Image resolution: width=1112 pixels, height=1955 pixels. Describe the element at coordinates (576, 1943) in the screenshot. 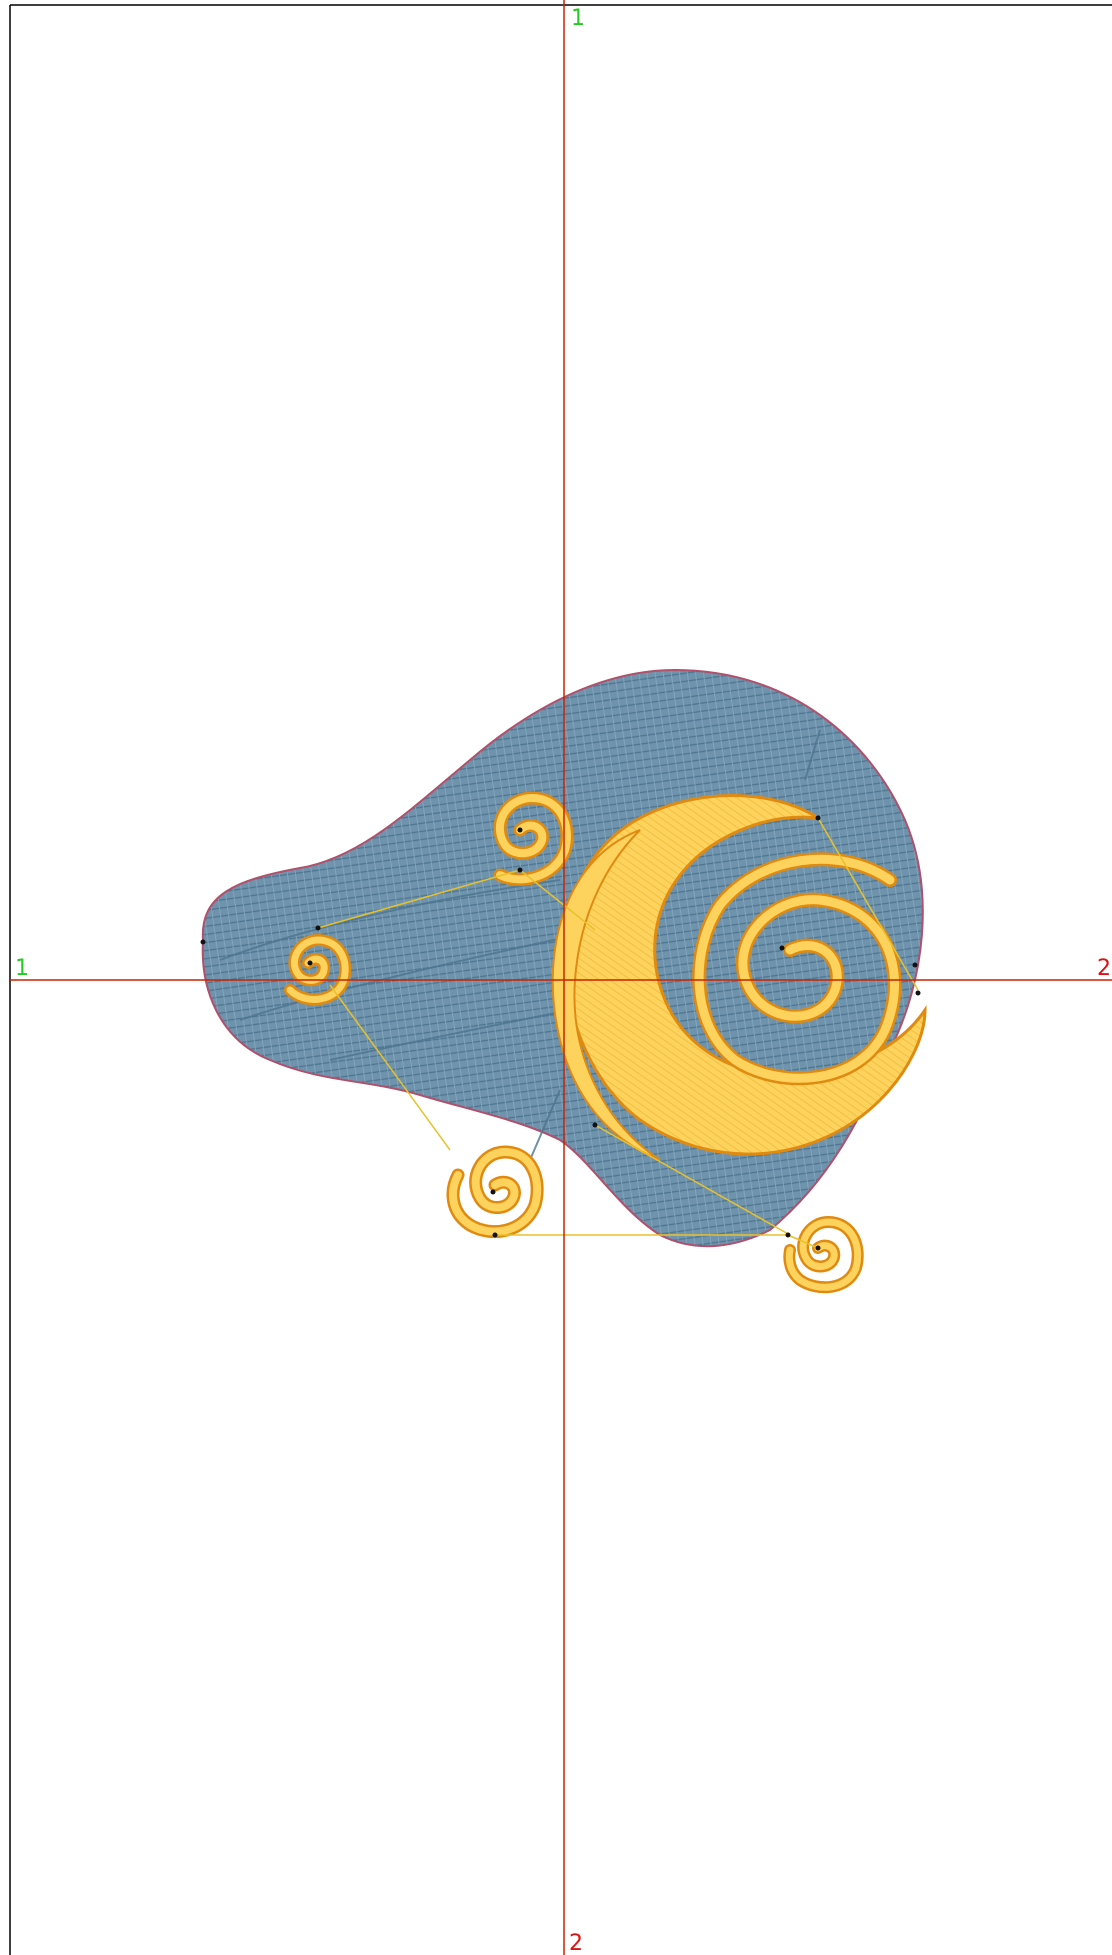

I see `vertical-guide-bottom-label: 2` at that location.